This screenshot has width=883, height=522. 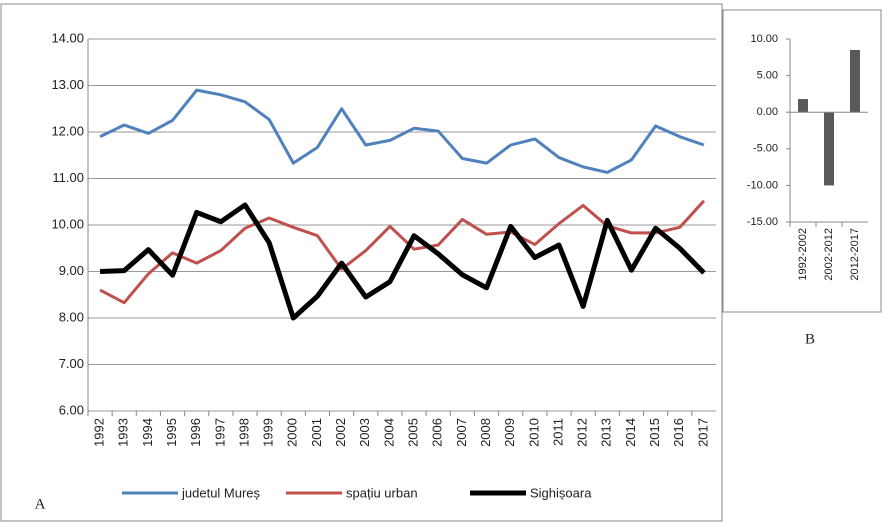 What do you see at coordinates (68, 177) in the screenshot?
I see `y-tick-label: 11.00` at bounding box center [68, 177].